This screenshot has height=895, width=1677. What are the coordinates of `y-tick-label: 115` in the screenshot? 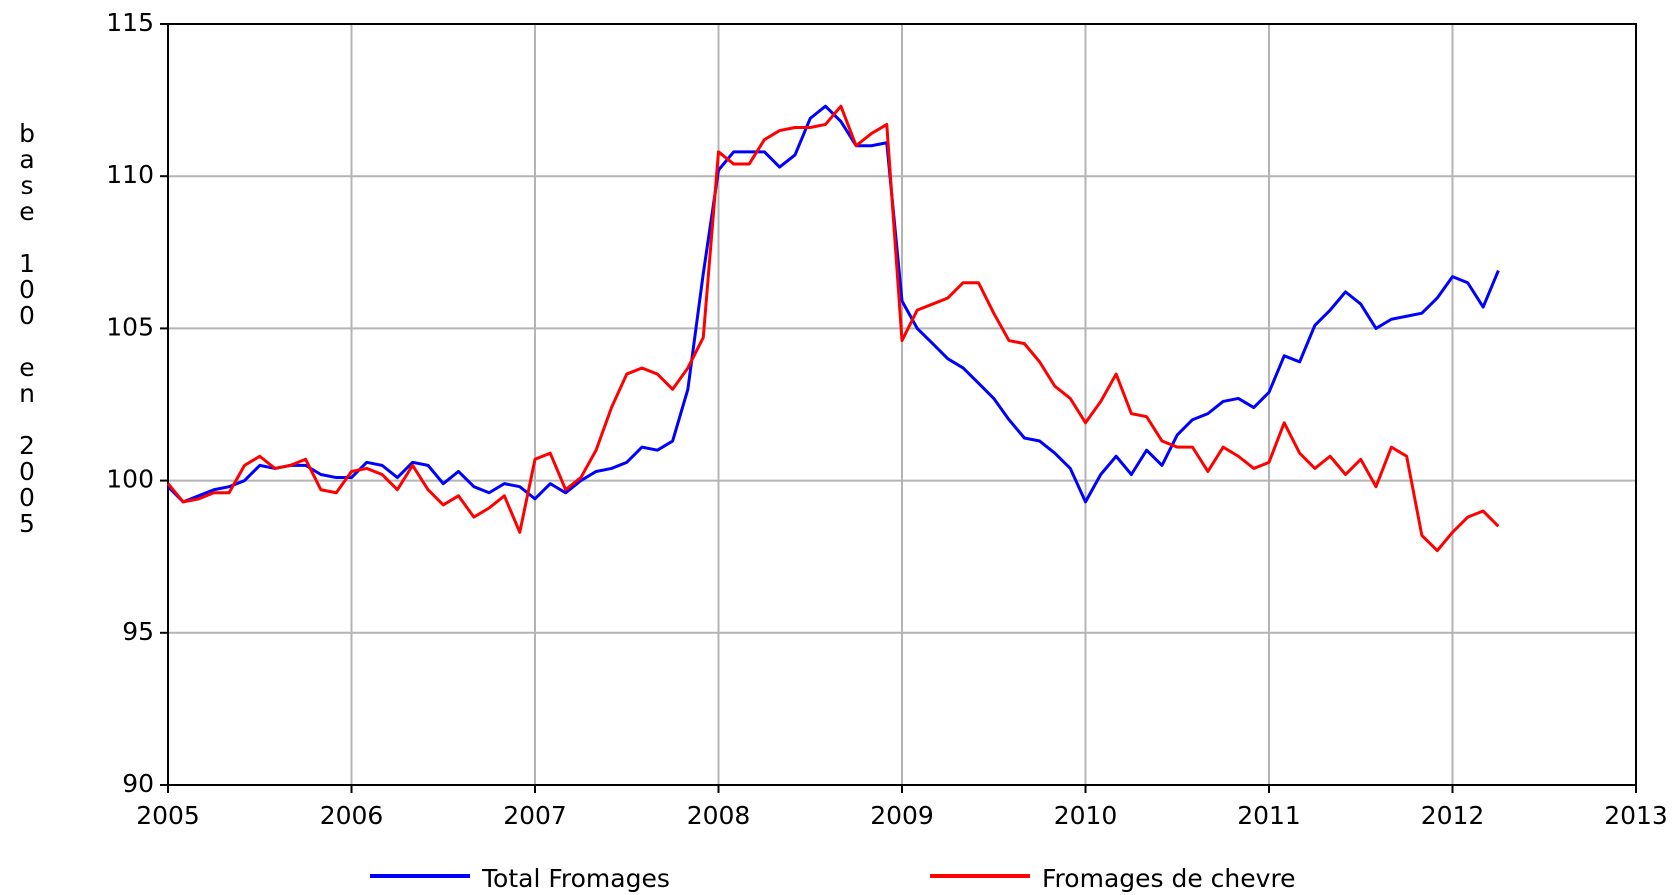 It's located at (130, 22).